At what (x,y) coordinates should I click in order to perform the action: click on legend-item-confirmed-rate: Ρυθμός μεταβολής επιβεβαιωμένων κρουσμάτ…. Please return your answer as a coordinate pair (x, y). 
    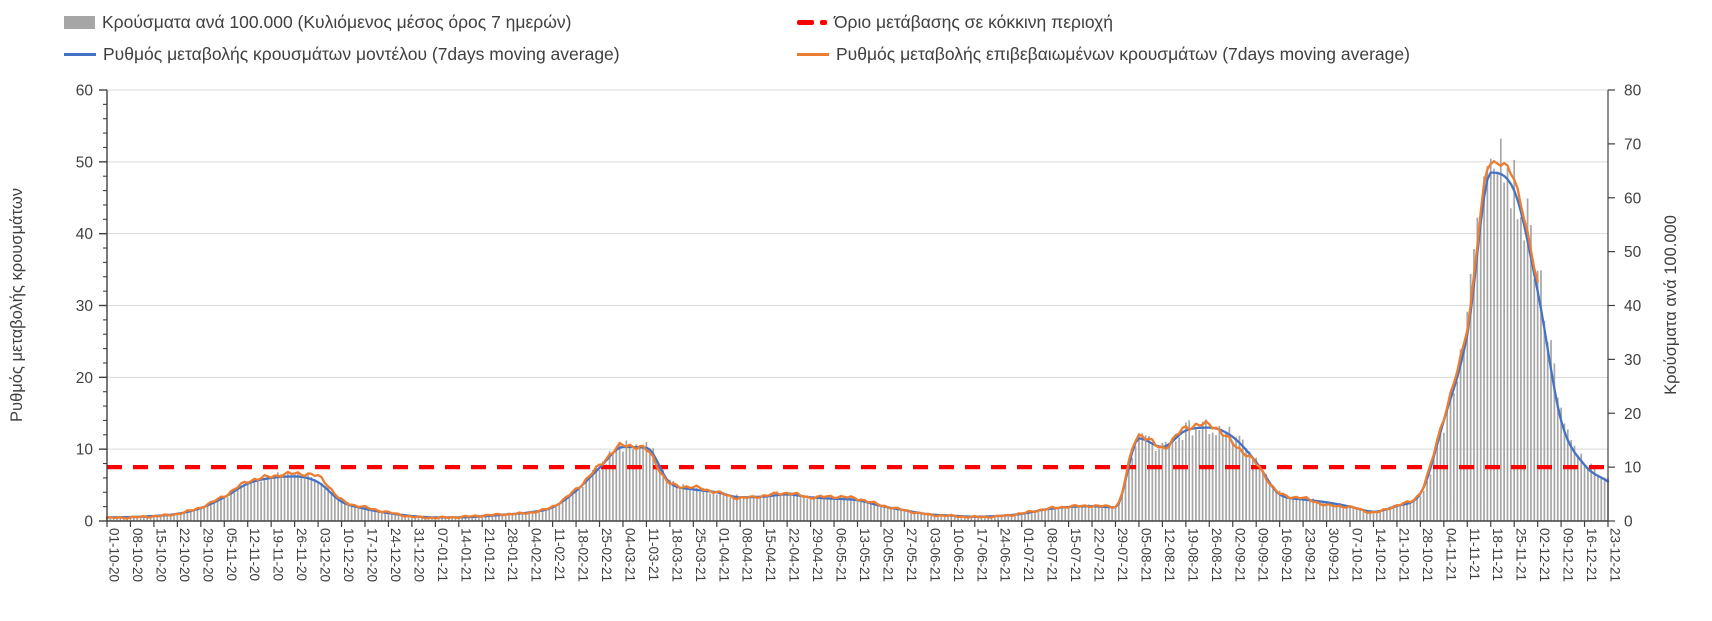
    Looking at the image, I should click on (1103, 54).